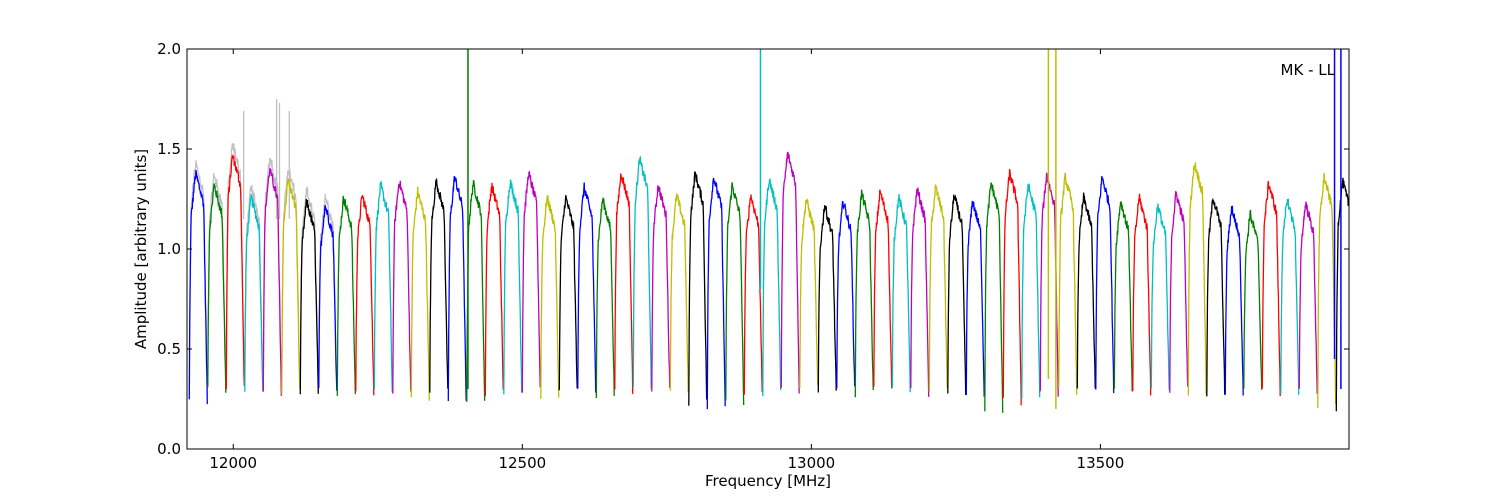  Describe the element at coordinates (768, 481) in the screenshot. I see `x-axis-label: Frequency [MHz]` at that location.